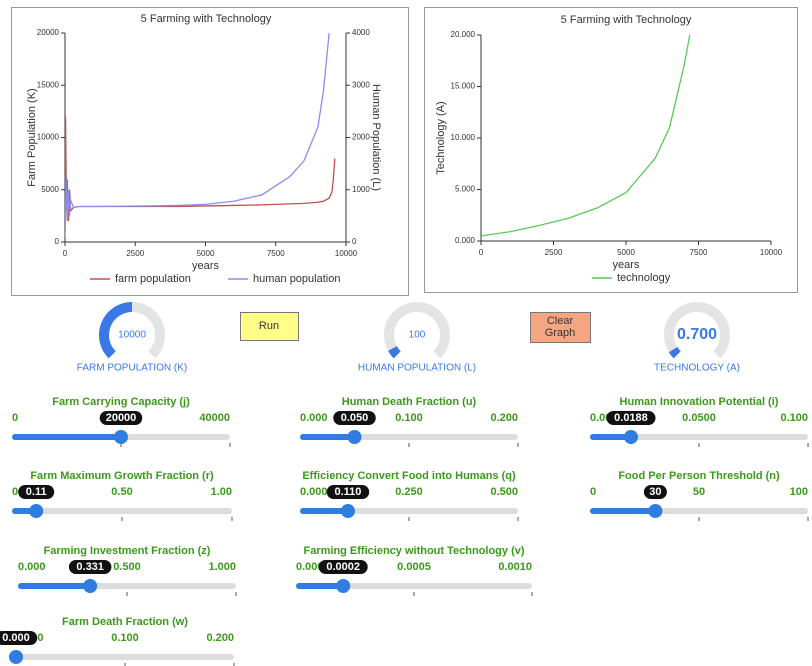 Image resolution: width=812 pixels, height=666 pixels. I want to click on slider-value: 0.331, so click(90, 567).